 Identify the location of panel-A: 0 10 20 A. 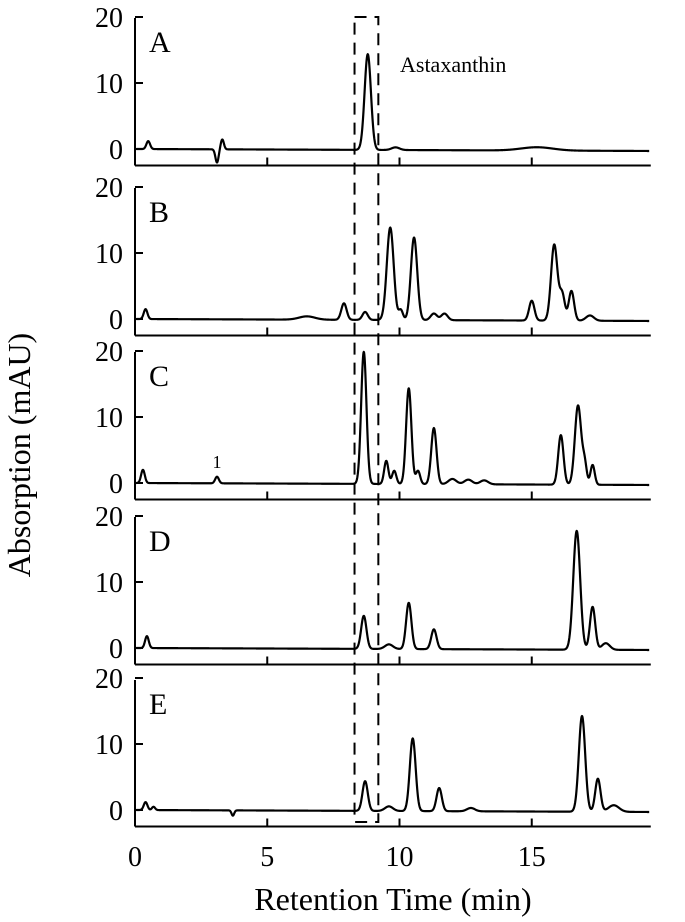
(373, 85).